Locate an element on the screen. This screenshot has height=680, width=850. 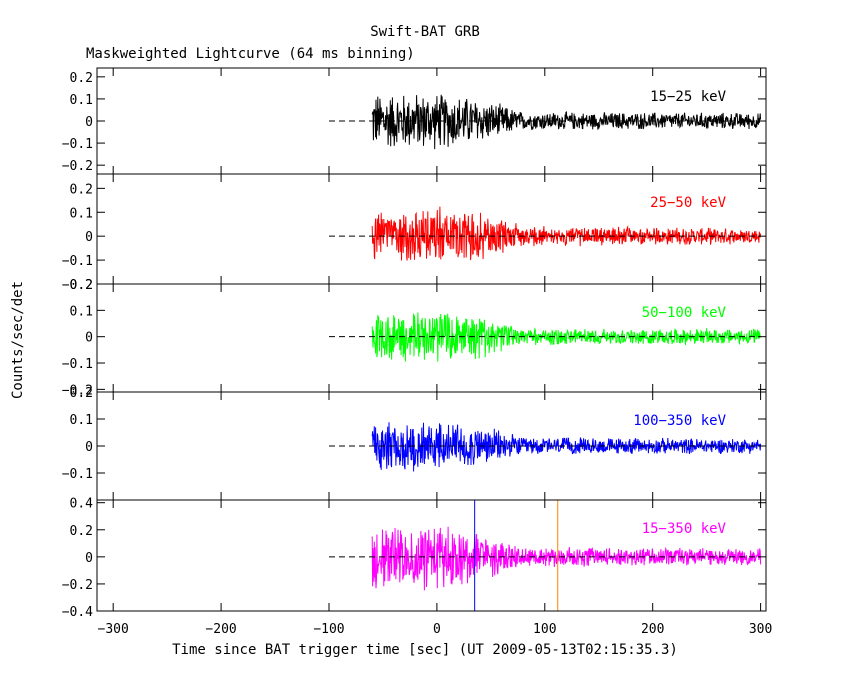
band-label-1: 25−50 keV is located at coordinates (688, 203).